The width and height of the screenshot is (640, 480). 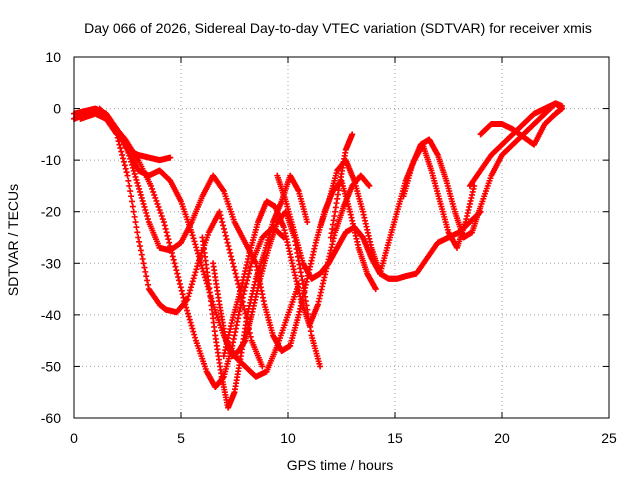 I want to click on x-tick-label: 10, so click(x=288, y=438).